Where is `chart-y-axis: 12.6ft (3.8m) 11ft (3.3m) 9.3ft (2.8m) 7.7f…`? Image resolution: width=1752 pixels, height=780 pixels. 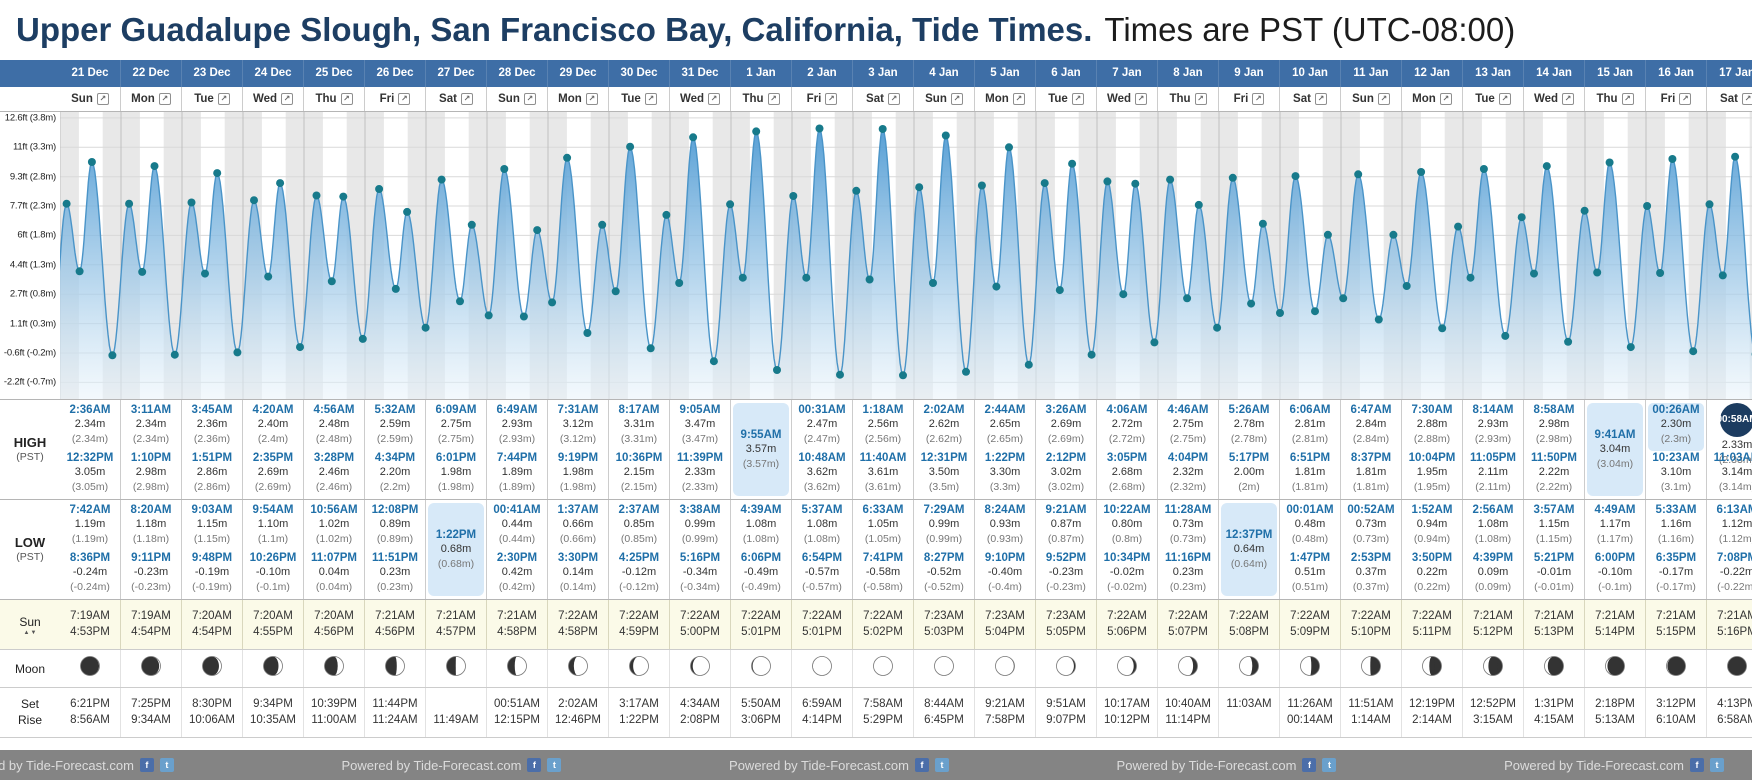 chart-y-axis: 12.6ft (3.8m) 11ft (3.3m) 9.3ft (2.8m) 7.7f… is located at coordinates (30, 255).